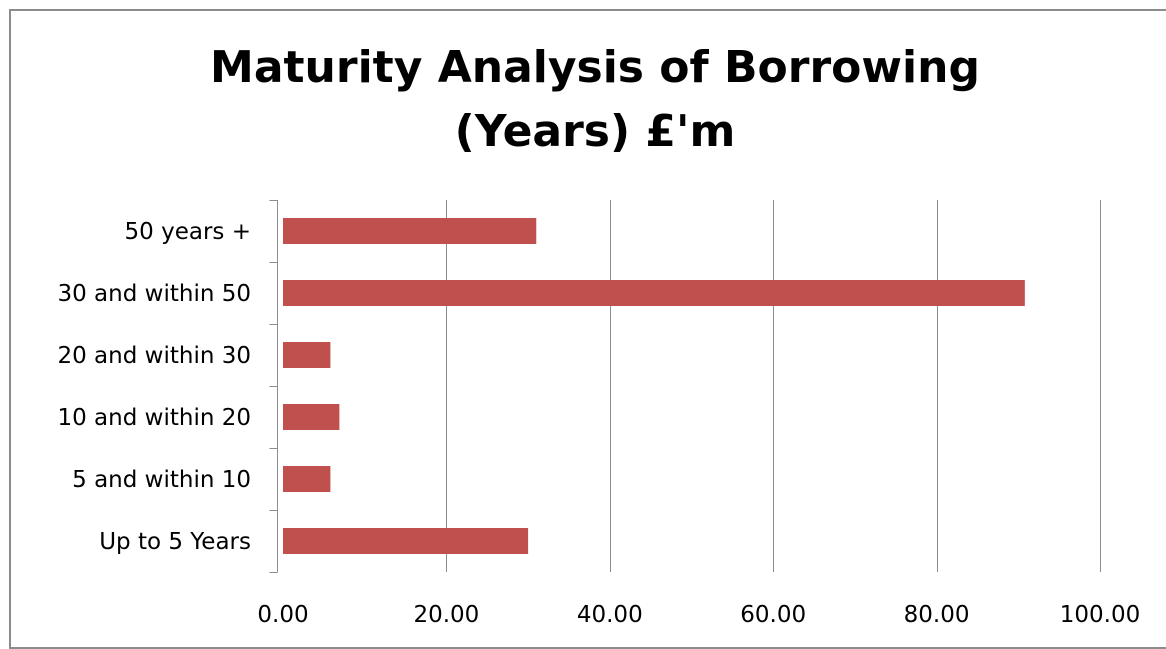  Describe the element at coordinates (175, 542) in the screenshot. I see `category-label: Up to 5 Years` at that location.